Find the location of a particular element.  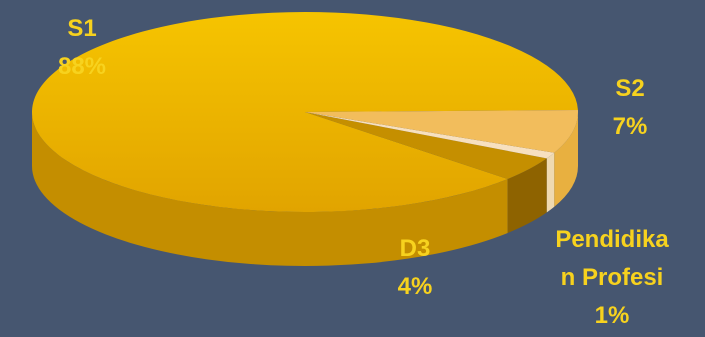

pie-side-d3 is located at coordinates (527, 195).